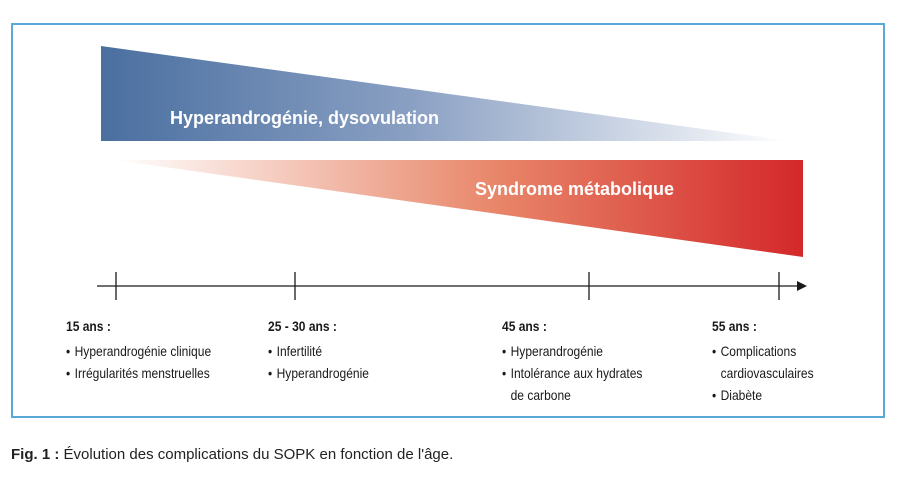 Image resolution: width=900 pixels, height=478 pixels. What do you see at coordinates (295, 351) in the screenshot?
I see `stage-item: • Infertilité` at bounding box center [295, 351].